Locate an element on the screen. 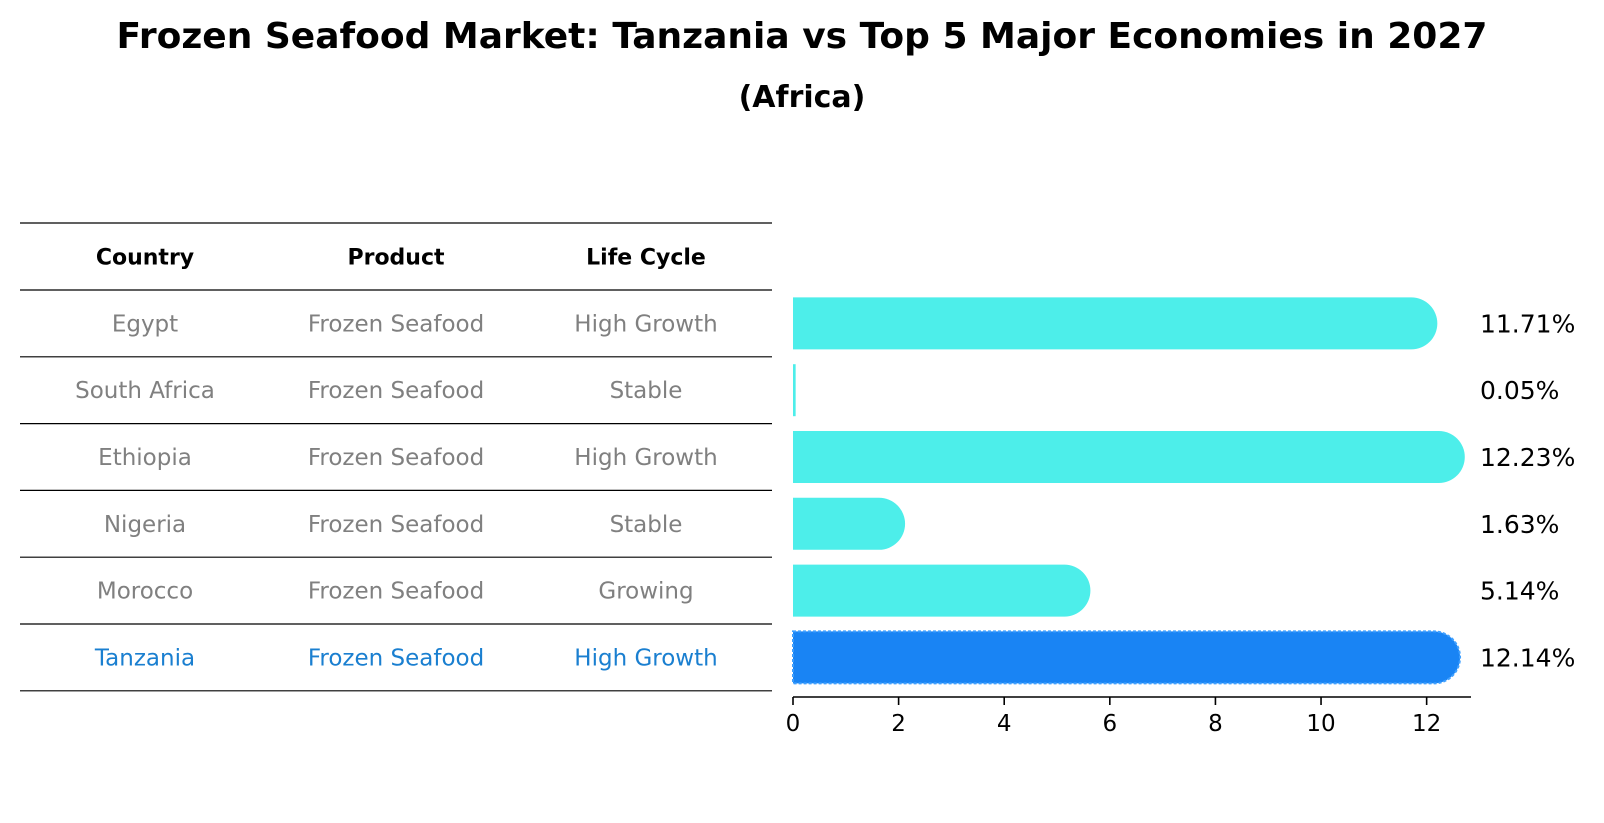 This screenshot has width=1604, height=823. x-tick-label: 4 is located at coordinates (1004, 724).